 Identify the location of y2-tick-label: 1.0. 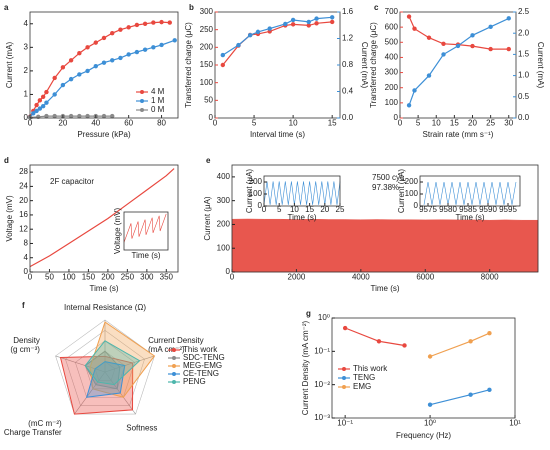
(524, 75).